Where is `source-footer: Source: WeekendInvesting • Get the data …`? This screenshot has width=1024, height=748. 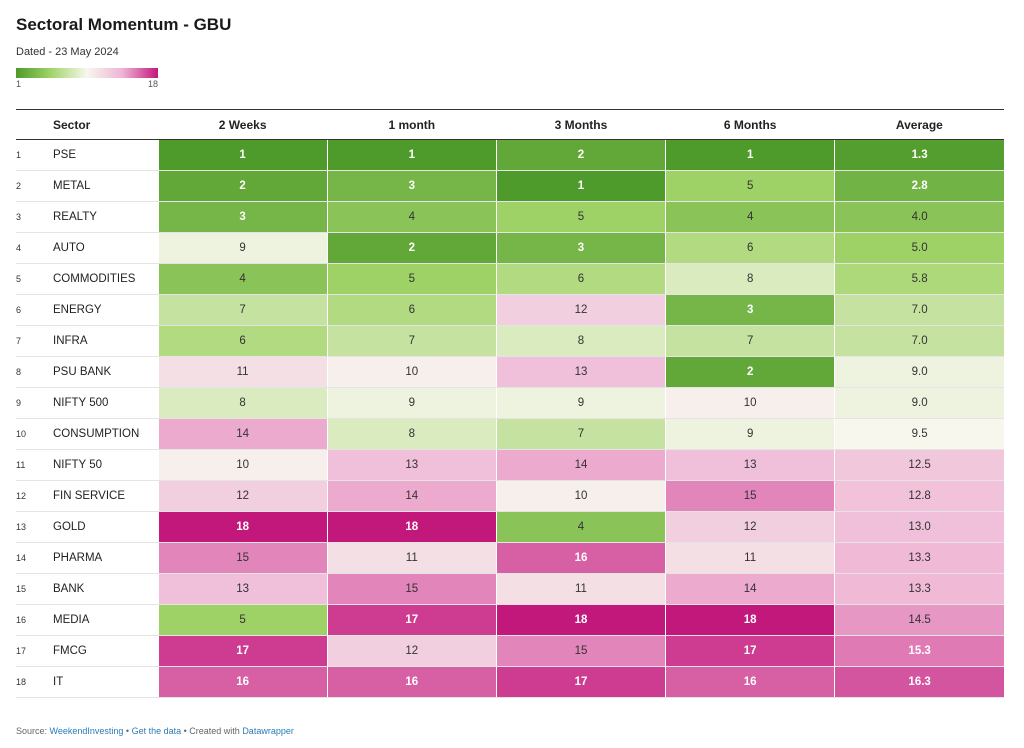
source-footer: Source: WeekendInvesting • Get the data … is located at coordinates (155, 731).